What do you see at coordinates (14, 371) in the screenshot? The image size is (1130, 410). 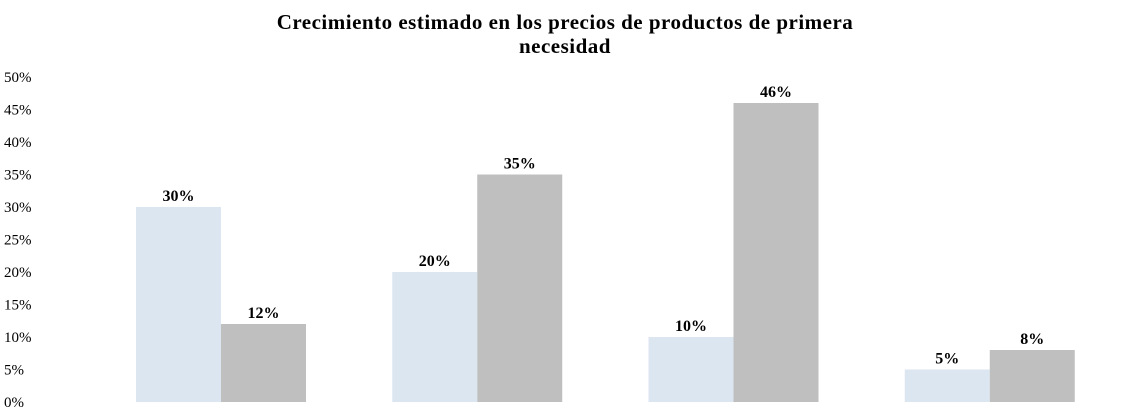 I see `y-tick-label: 5%` at bounding box center [14, 371].